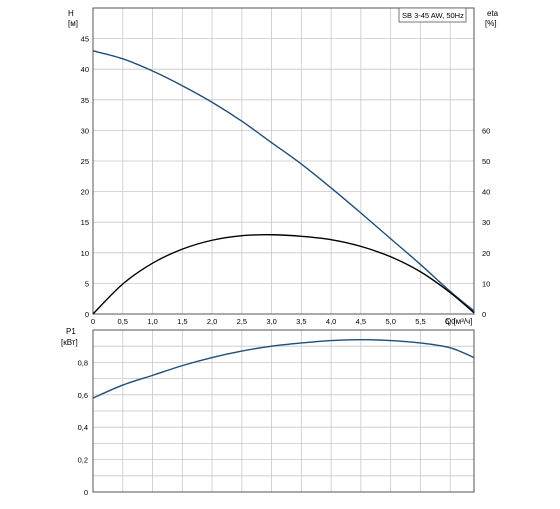  Describe the element at coordinates (71, 13) in the screenshot. I see `head-axis-label: H` at that location.